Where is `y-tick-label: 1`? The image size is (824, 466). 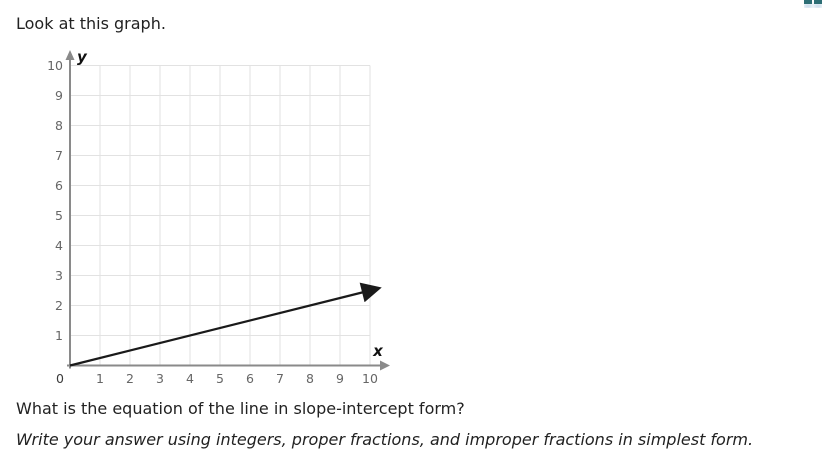
y-tick-label: 1 is located at coordinates (59, 335).